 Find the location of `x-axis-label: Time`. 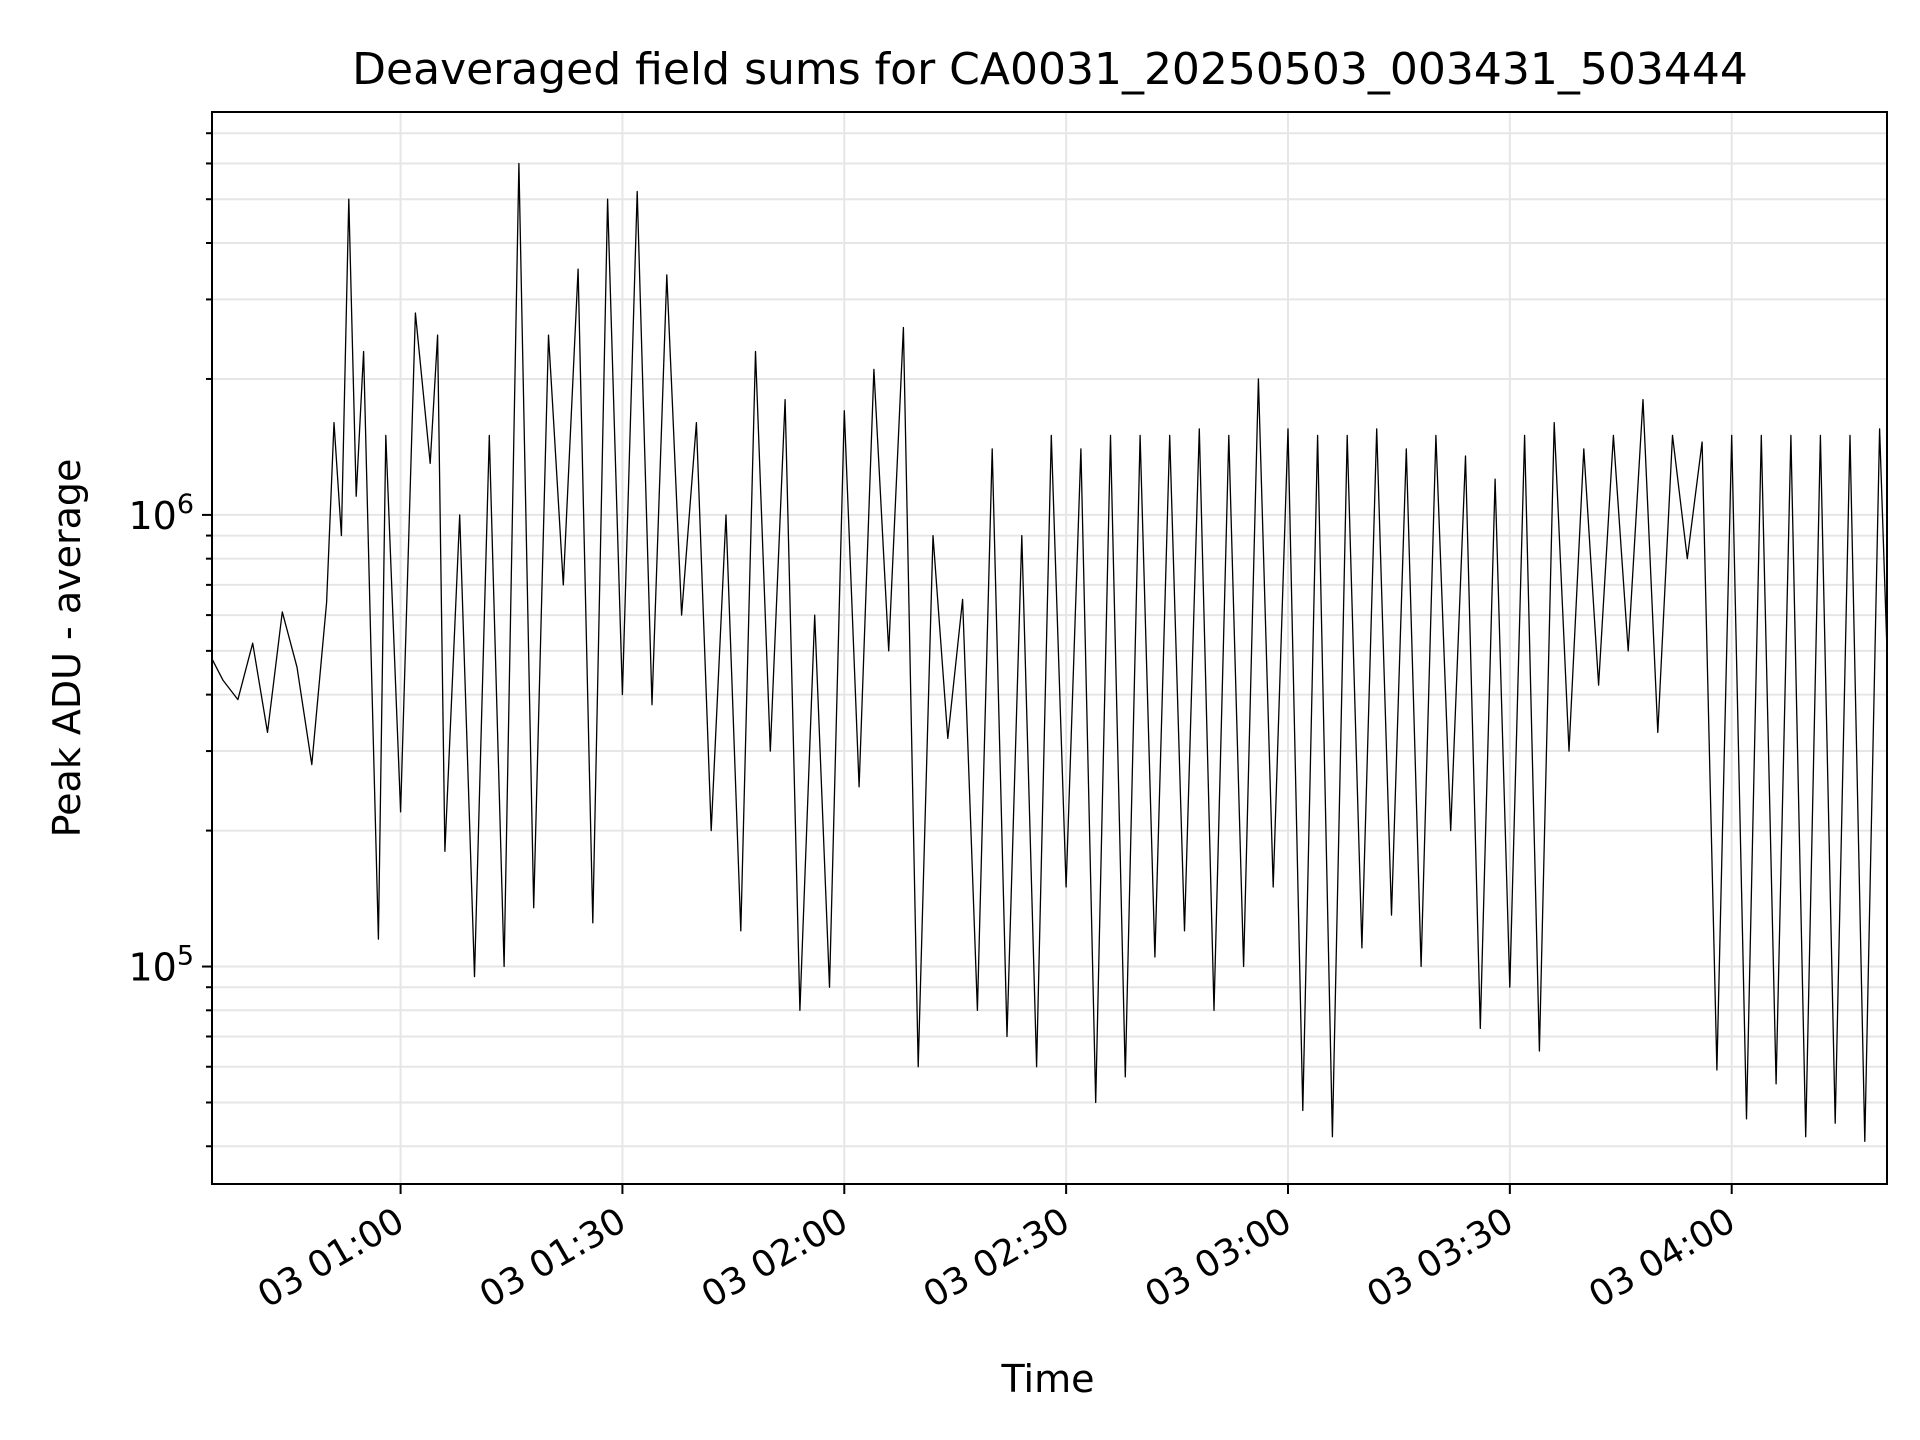

x-axis-label: Time is located at coordinates (1048, 1379).